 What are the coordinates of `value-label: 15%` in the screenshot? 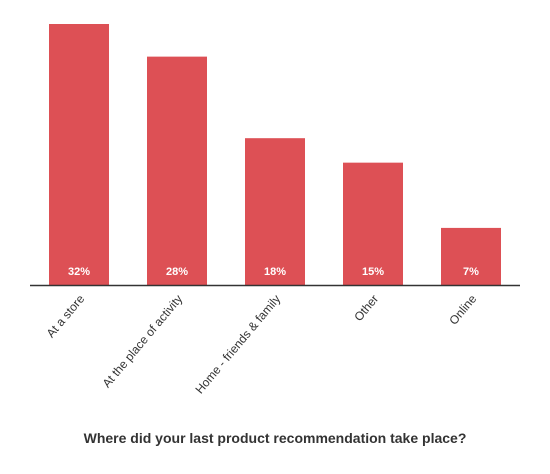 It's located at (373, 272).